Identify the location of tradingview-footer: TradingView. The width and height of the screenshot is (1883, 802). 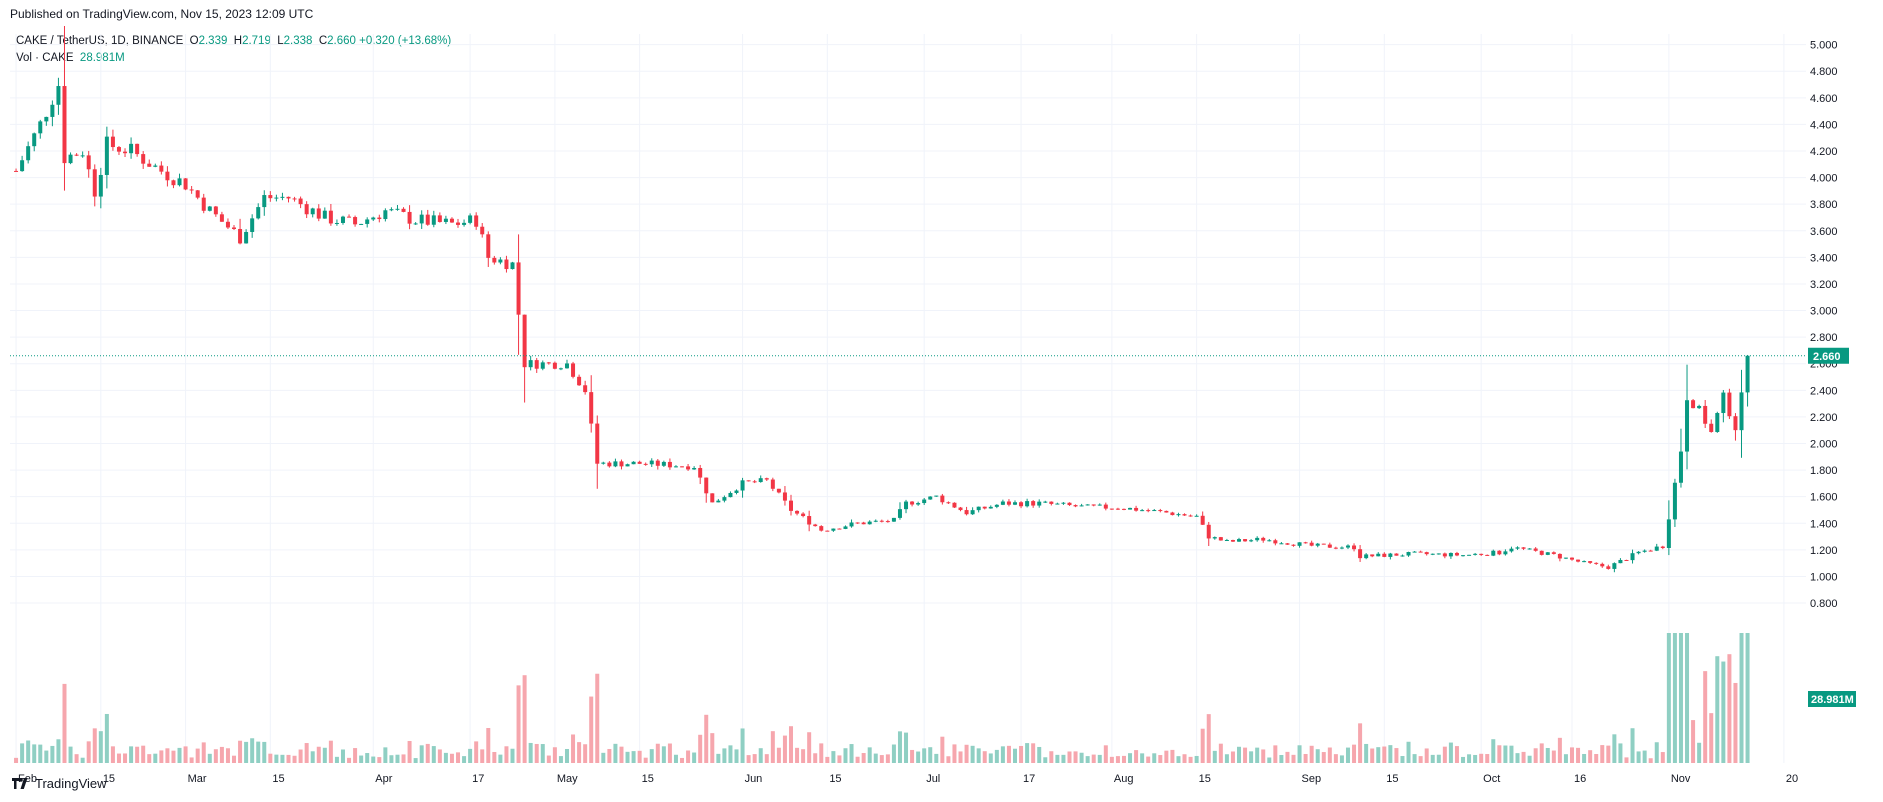
(59, 783).